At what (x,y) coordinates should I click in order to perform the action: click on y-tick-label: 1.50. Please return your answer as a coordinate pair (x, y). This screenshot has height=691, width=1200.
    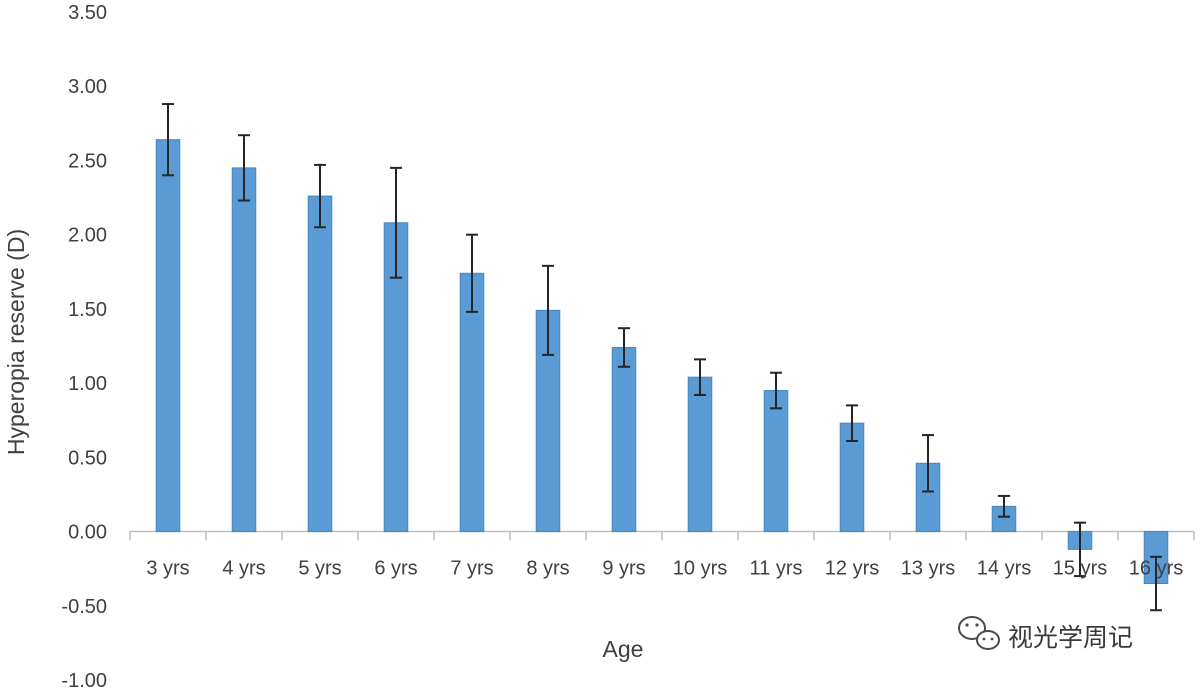
    Looking at the image, I should click on (87, 310).